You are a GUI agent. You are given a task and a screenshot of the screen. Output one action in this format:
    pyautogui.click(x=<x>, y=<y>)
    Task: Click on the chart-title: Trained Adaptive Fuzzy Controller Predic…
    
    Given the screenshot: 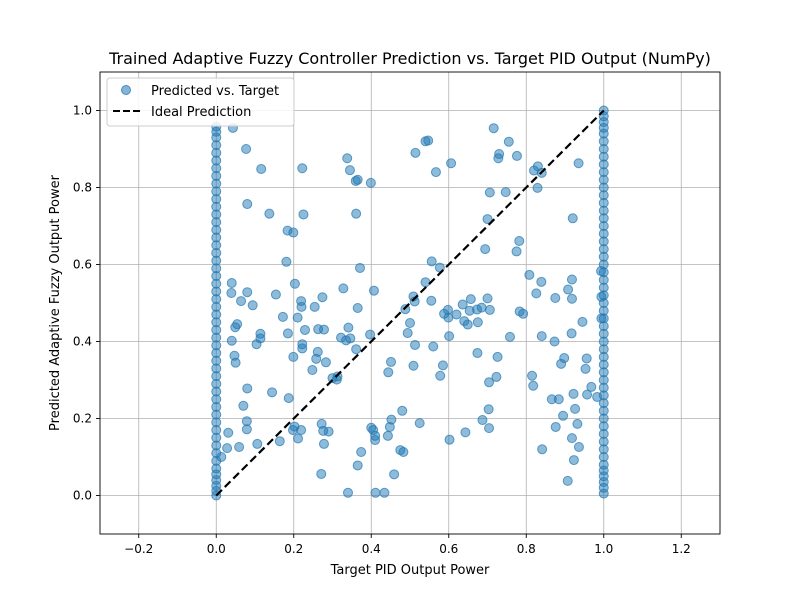 What is the action you would take?
    pyautogui.click(x=409, y=58)
    